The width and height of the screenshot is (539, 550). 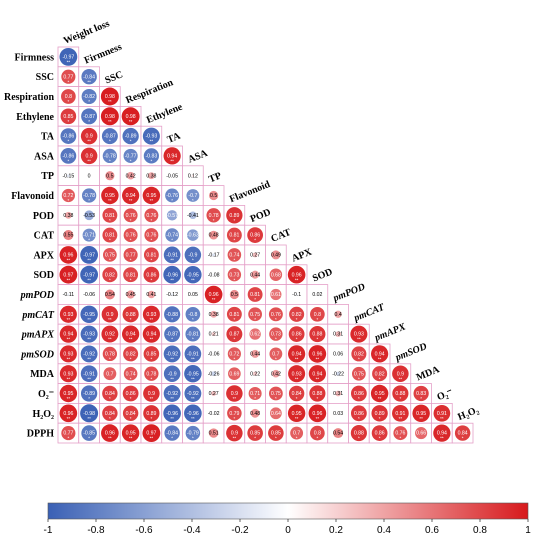 I want to click on cell-r10-c3: 0.76*, so click(x=130, y=235).